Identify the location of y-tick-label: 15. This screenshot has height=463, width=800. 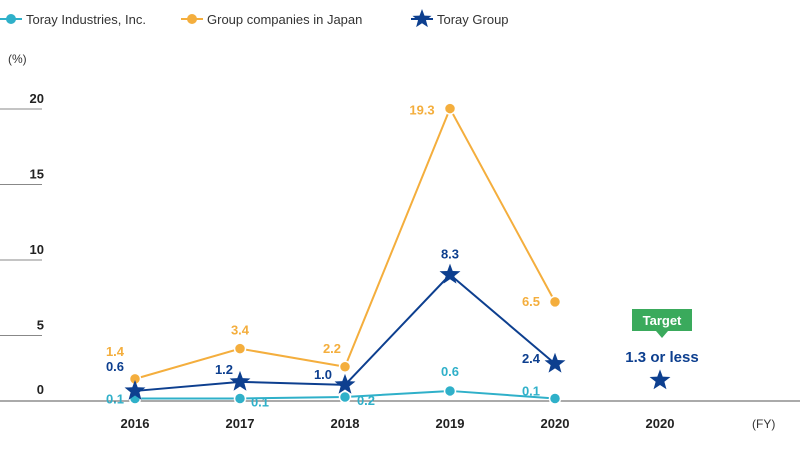
(37, 174).